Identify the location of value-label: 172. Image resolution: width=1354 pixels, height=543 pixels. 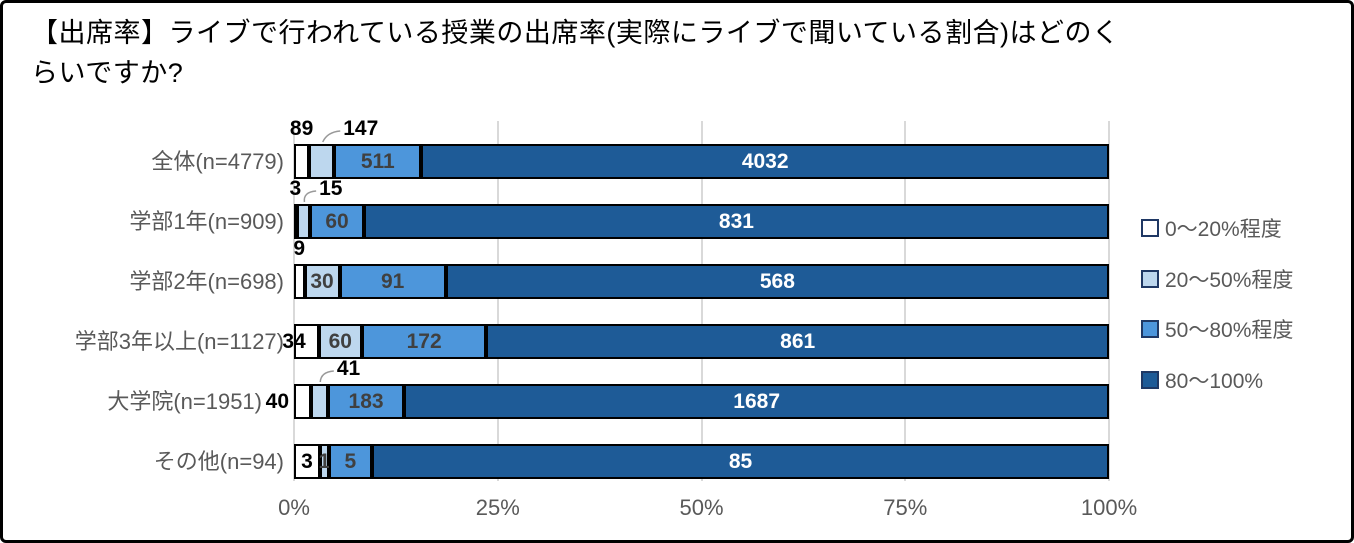
(424, 341).